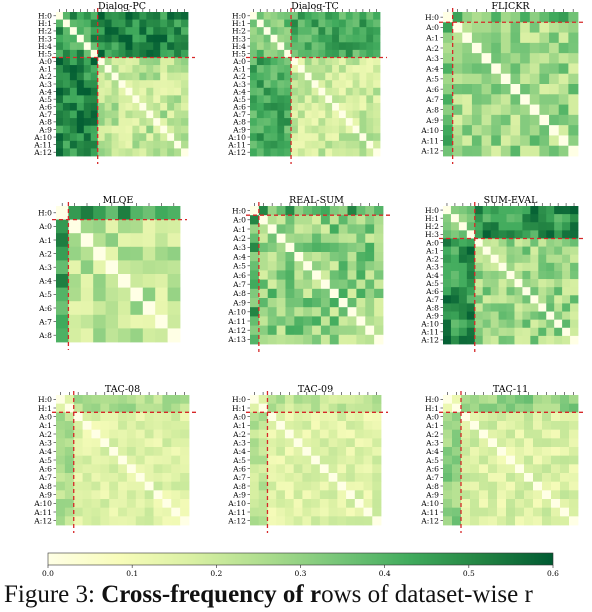 The image size is (592, 612). What do you see at coordinates (469, 573) in the screenshot?
I see `colorbar-tick-label: 0.5` at bounding box center [469, 573].